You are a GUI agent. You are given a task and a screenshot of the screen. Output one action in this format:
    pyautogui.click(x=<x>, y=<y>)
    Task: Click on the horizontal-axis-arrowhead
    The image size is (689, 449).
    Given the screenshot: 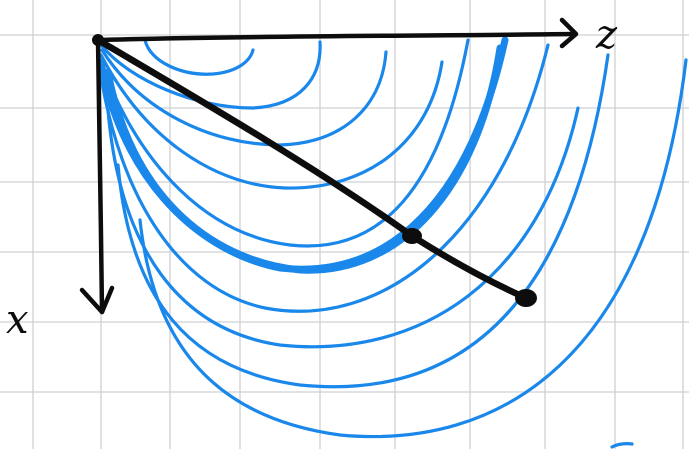 What is the action you would take?
    pyautogui.click(x=569, y=33)
    